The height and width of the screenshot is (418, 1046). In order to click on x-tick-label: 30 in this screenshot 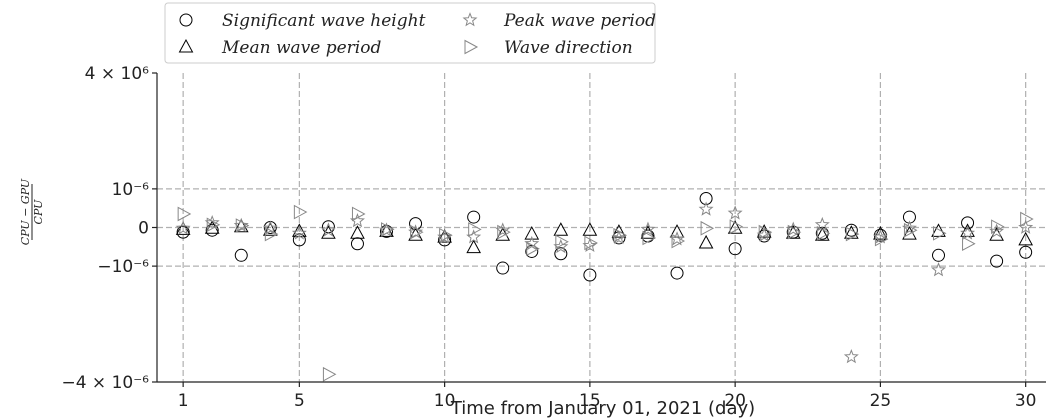, I will do `click(1026, 401)`.